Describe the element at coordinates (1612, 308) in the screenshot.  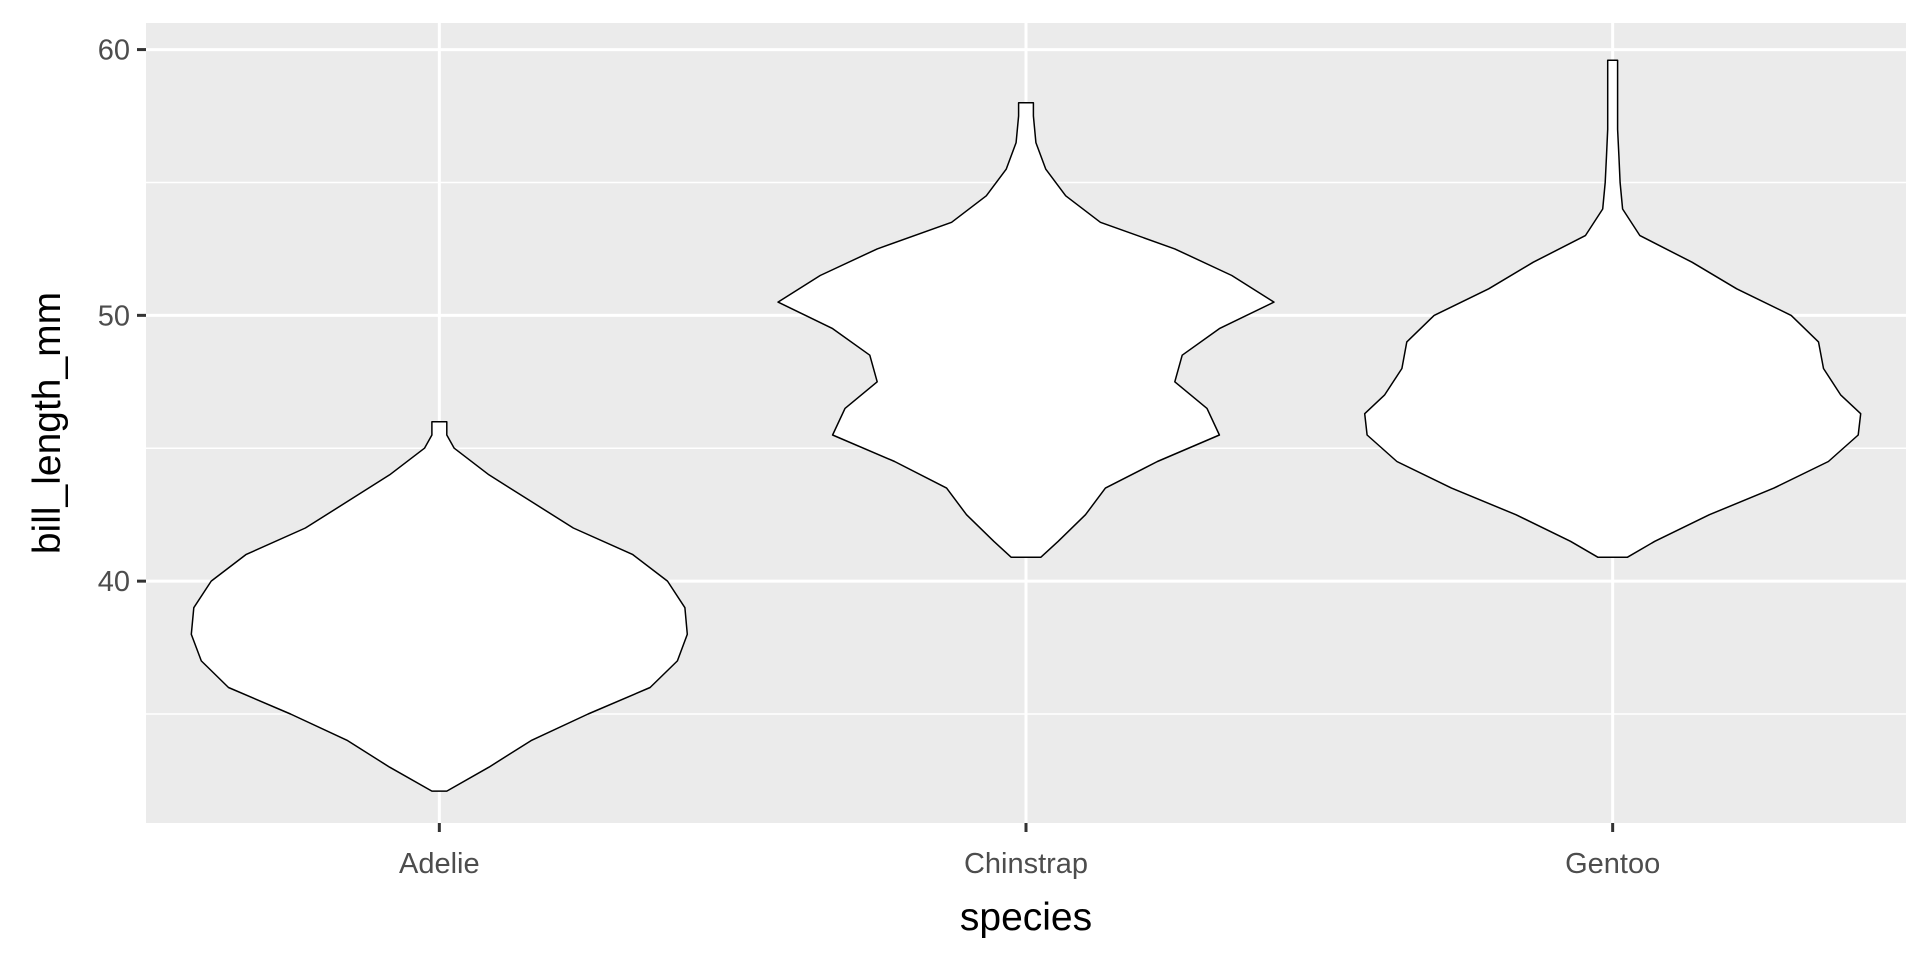
I see `violin-gentoo` at that location.